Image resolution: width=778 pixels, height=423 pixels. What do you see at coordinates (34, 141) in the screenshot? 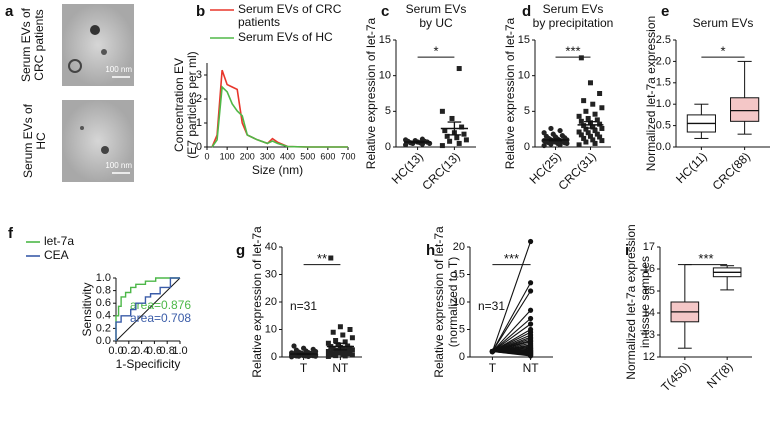
I see `image-label: Serum EVs of HC` at bounding box center [34, 141].